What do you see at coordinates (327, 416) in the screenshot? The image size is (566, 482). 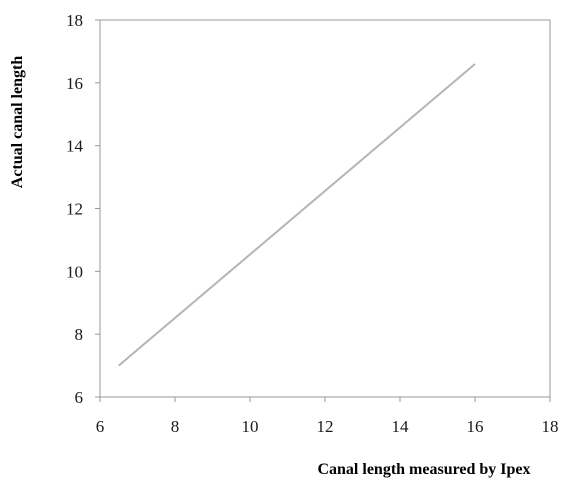 I see `x-axis: 6 8 10 12 14 16 18` at bounding box center [327, 416].